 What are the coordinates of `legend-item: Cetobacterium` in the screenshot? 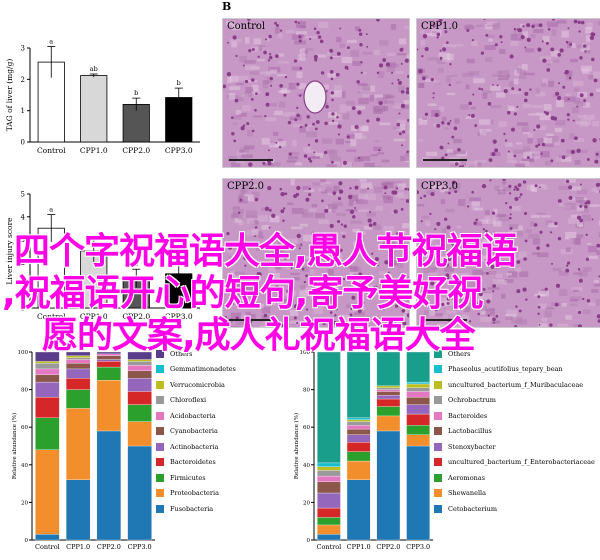 It's located at (514, 509).